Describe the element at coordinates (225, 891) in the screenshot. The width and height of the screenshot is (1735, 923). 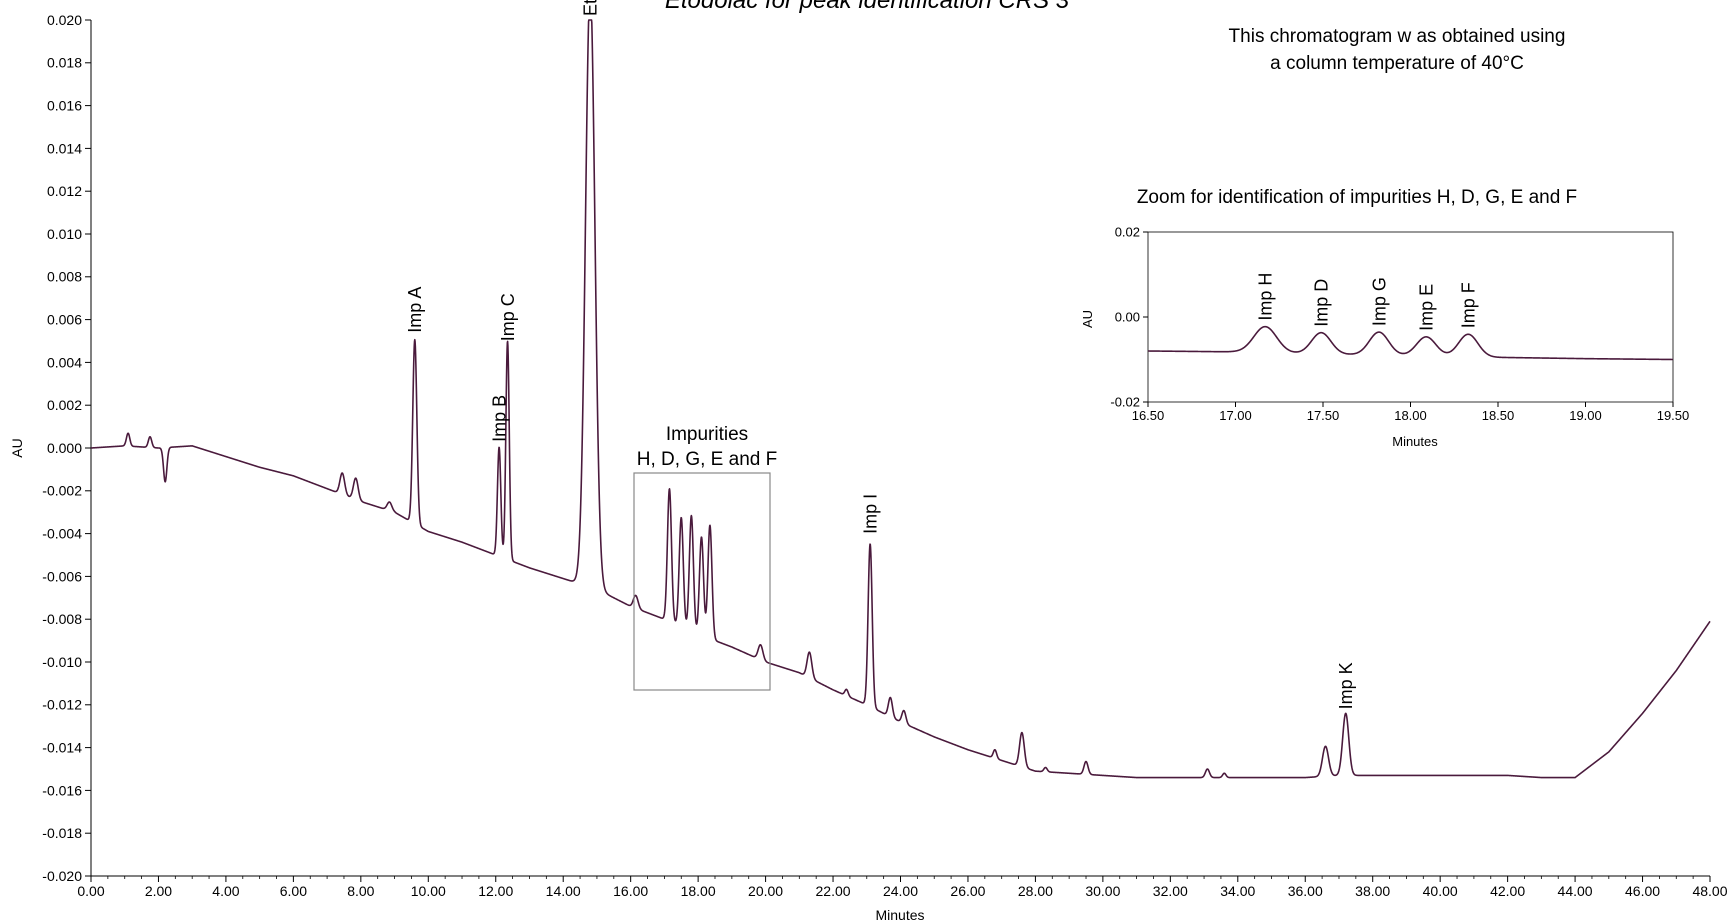
I see `main-x-tick-label: 4.00` at that location.